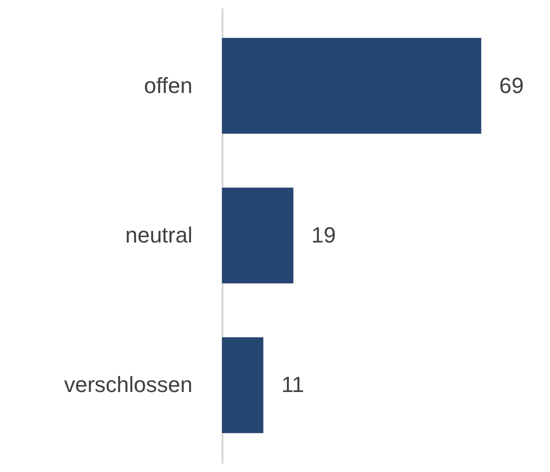 The image size is (550, 472). Describe the element at coordinates (292, 385) in the screenshot. I see `data-label: 11` at that location.